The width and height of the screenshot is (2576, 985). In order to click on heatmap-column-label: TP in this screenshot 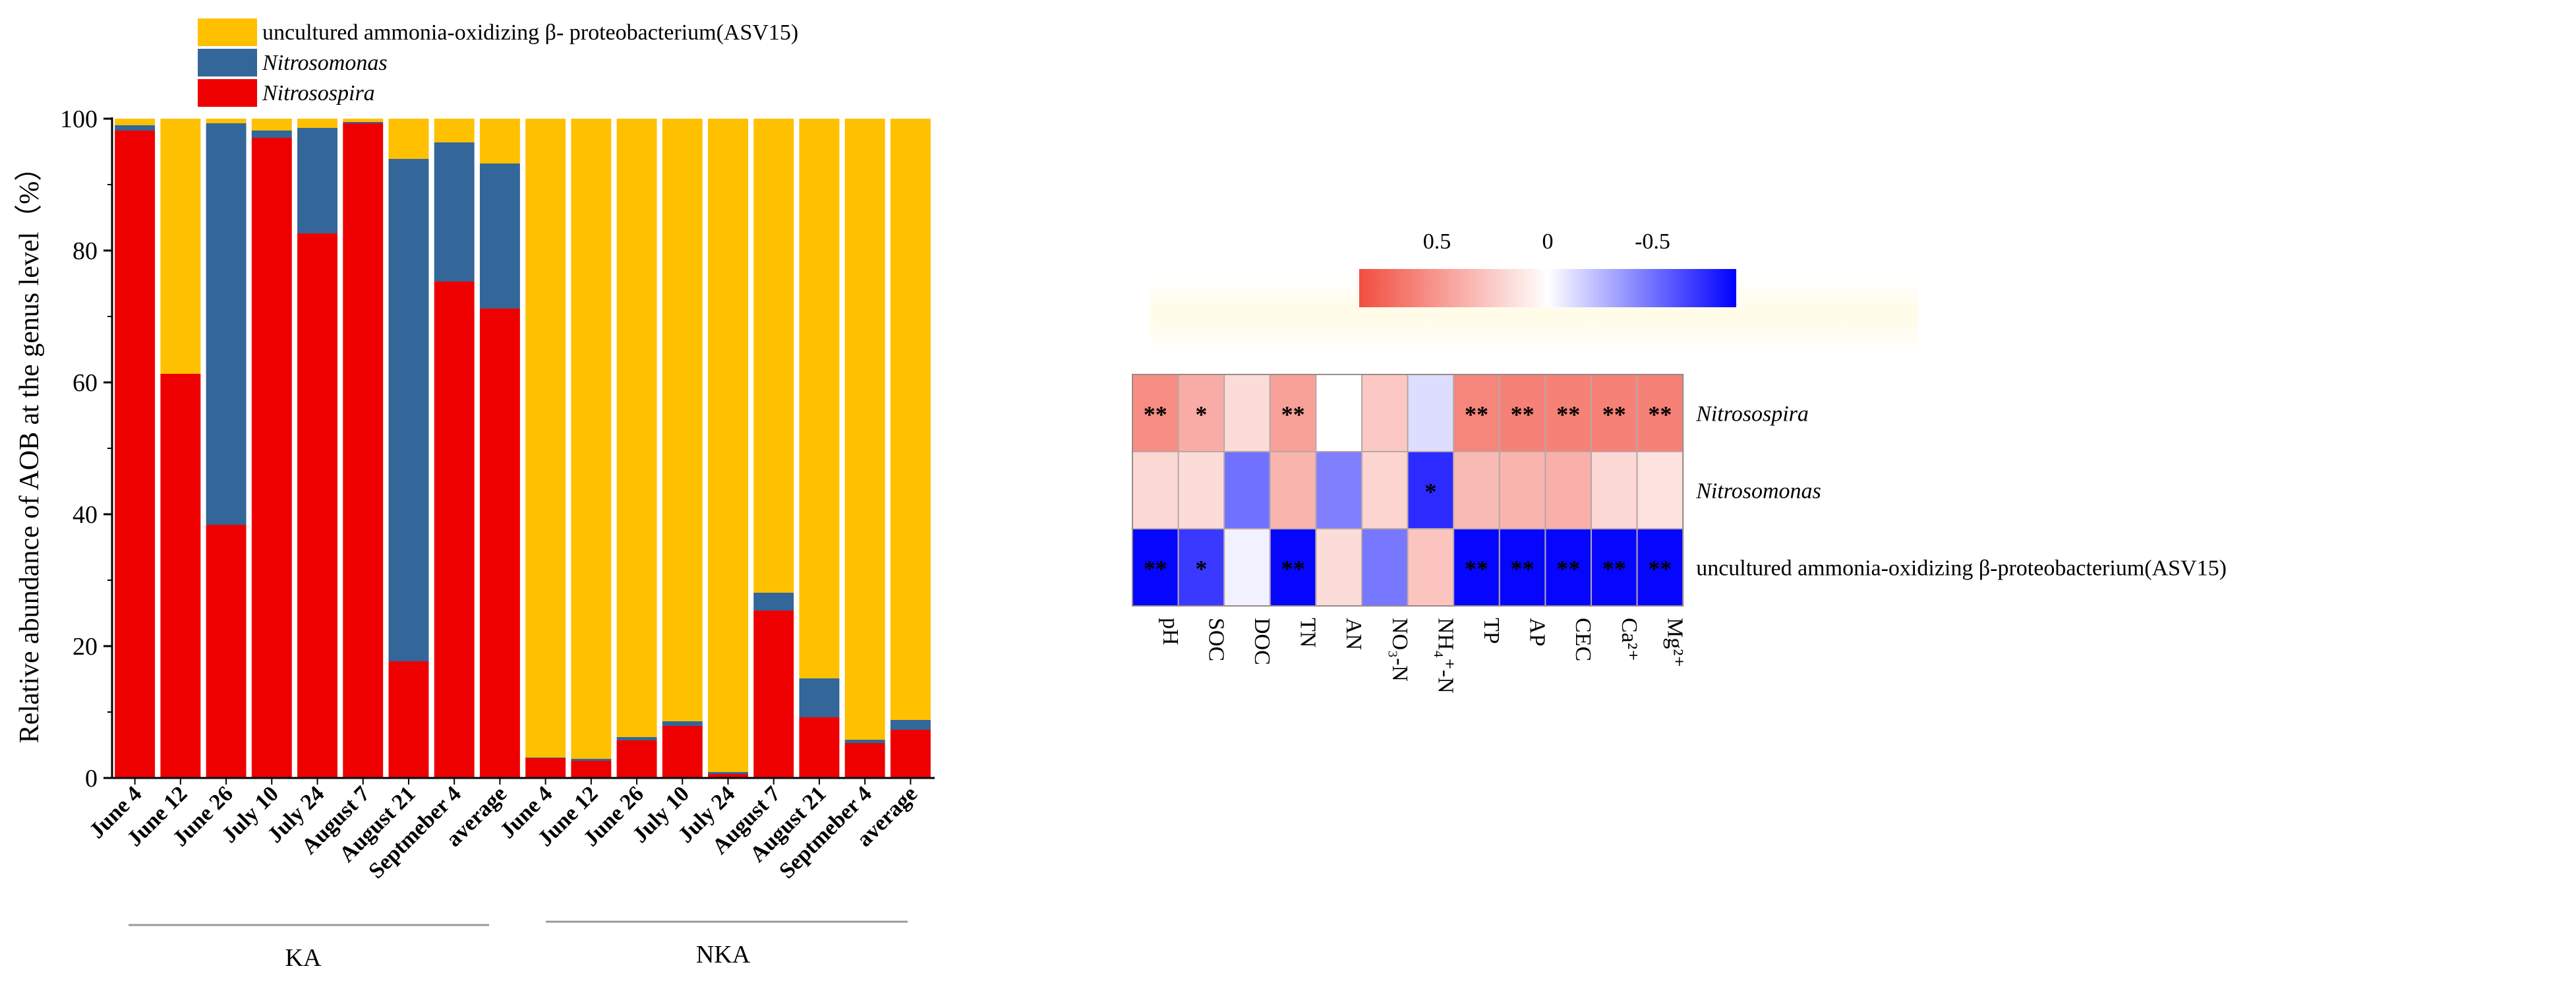, I will do `click(1492, 631)`.